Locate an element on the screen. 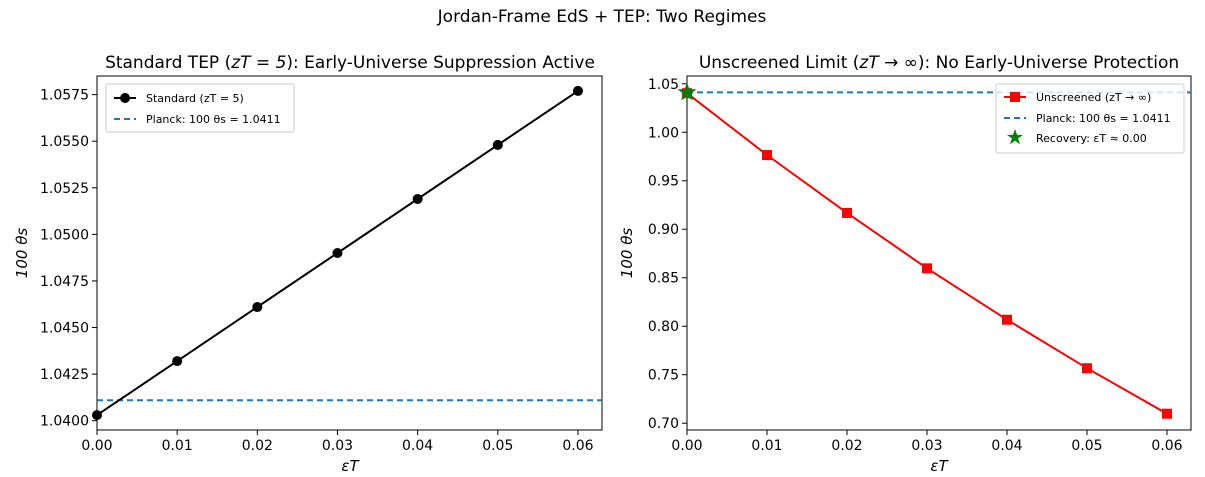 This screenshot has width=1205, height=477. right-legend-box is located at coordinates (1090, 118).